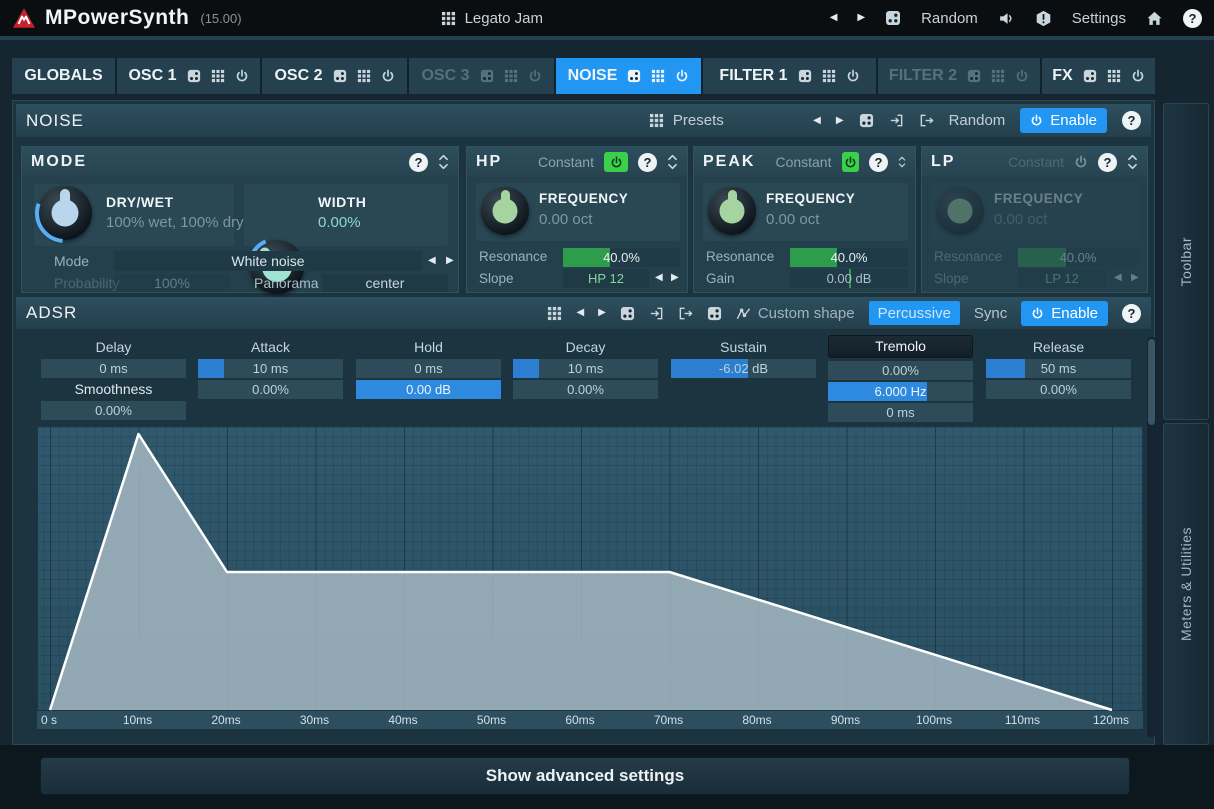 This screenshot has width=1214, height=809. I want to click on peak-help-button: ?, so click(878, 162).